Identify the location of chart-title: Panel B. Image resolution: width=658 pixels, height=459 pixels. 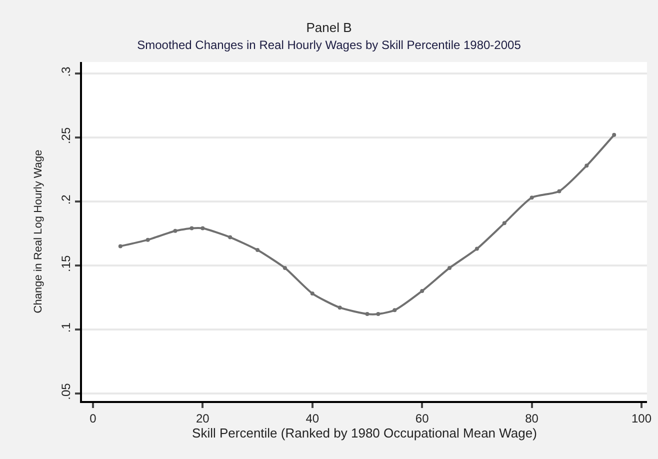
(329, 28).